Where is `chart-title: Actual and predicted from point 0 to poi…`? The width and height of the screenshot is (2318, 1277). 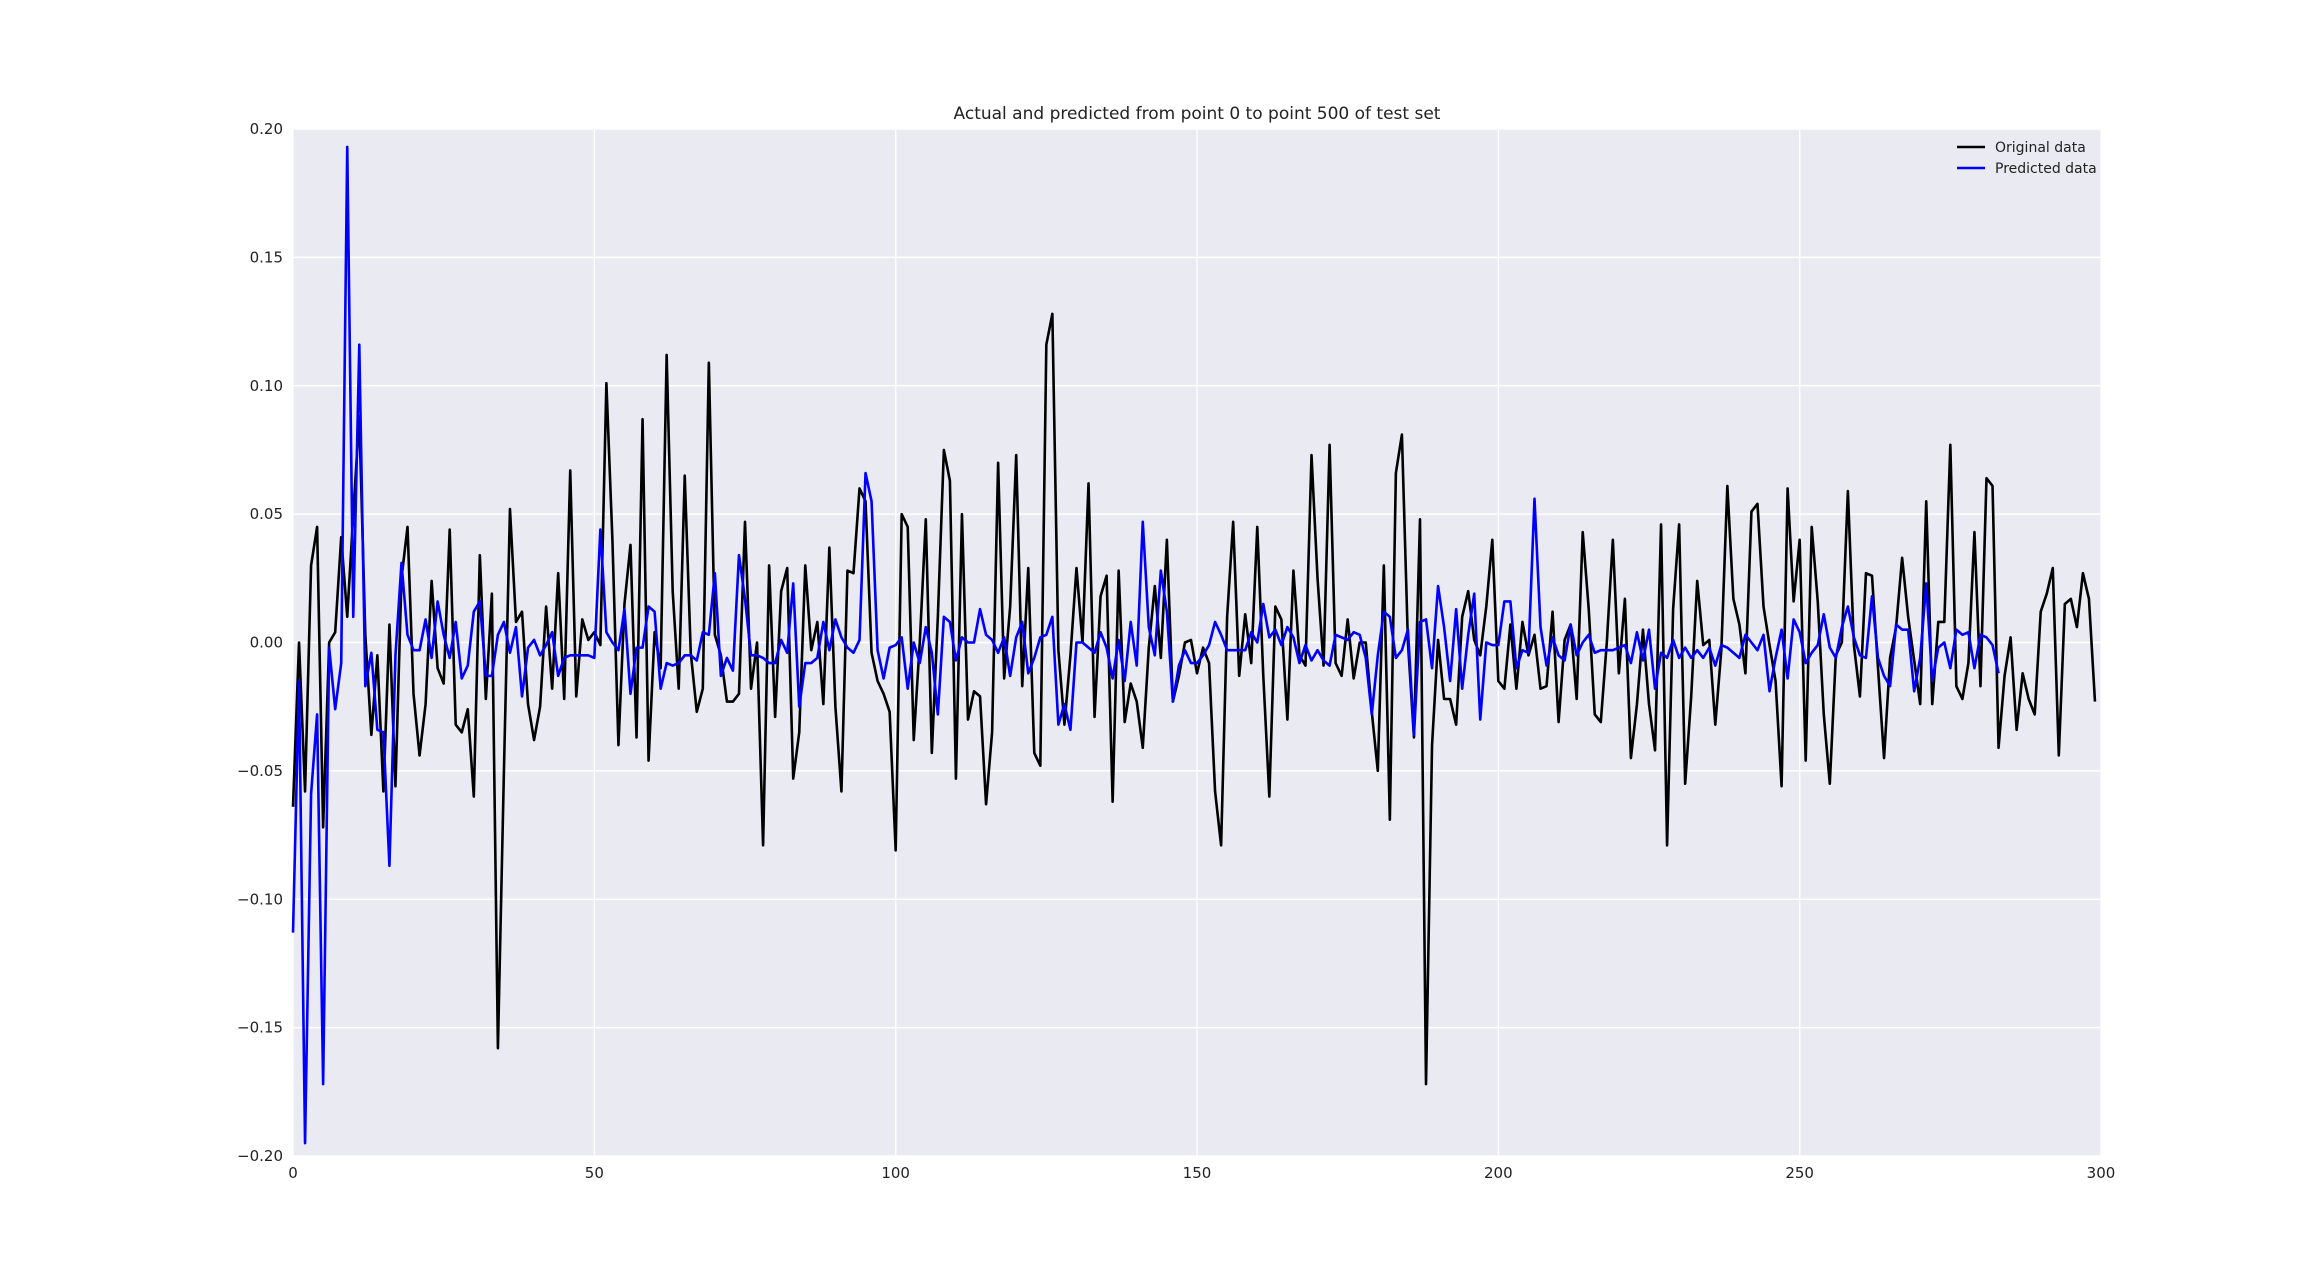 chart-title: Actual and predicted from point 0 to poi… is located at coordinates (1197, 114).